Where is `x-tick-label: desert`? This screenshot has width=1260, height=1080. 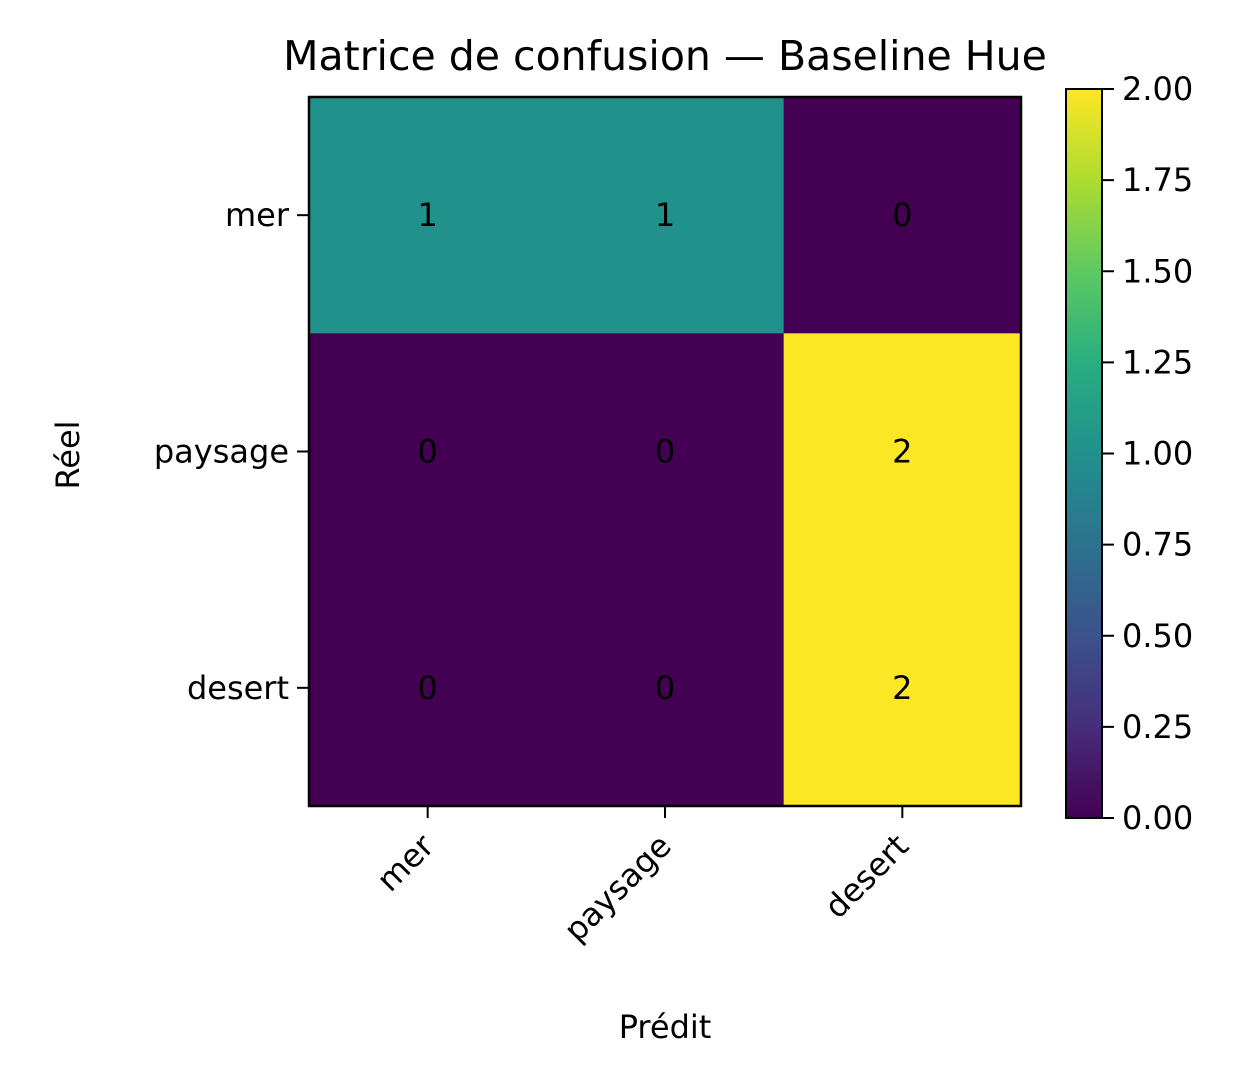
x-tick-label: desert is located at coordinates (866, 876).